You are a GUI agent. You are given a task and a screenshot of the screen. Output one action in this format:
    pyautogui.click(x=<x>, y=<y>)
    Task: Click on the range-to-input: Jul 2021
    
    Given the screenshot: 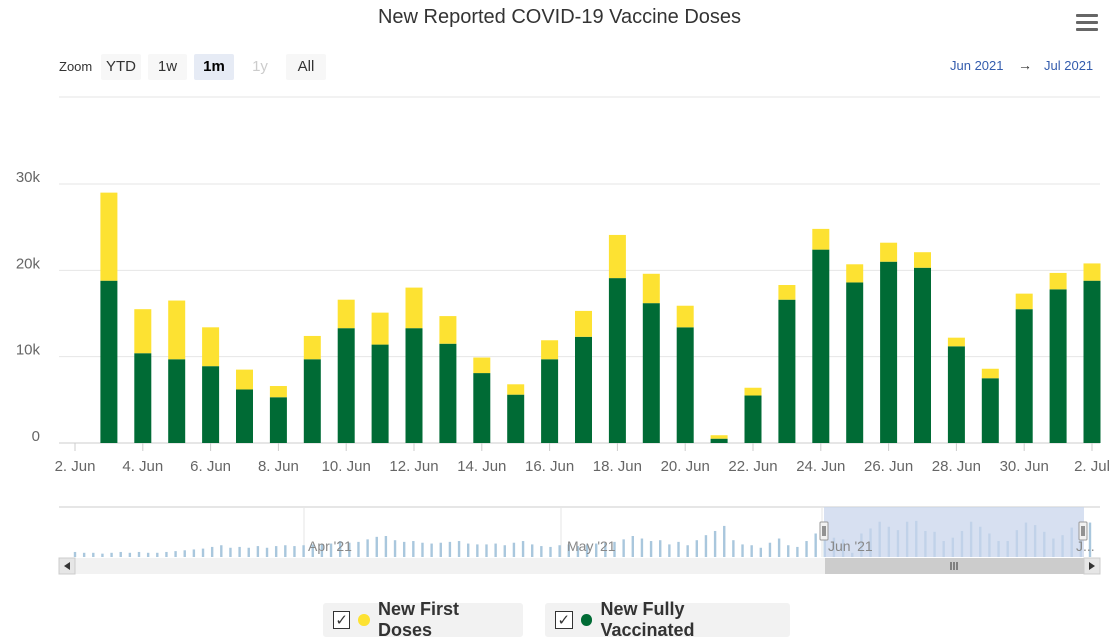 What is the action you would take?
    pyautogui.click(x=1069, y=65)
    